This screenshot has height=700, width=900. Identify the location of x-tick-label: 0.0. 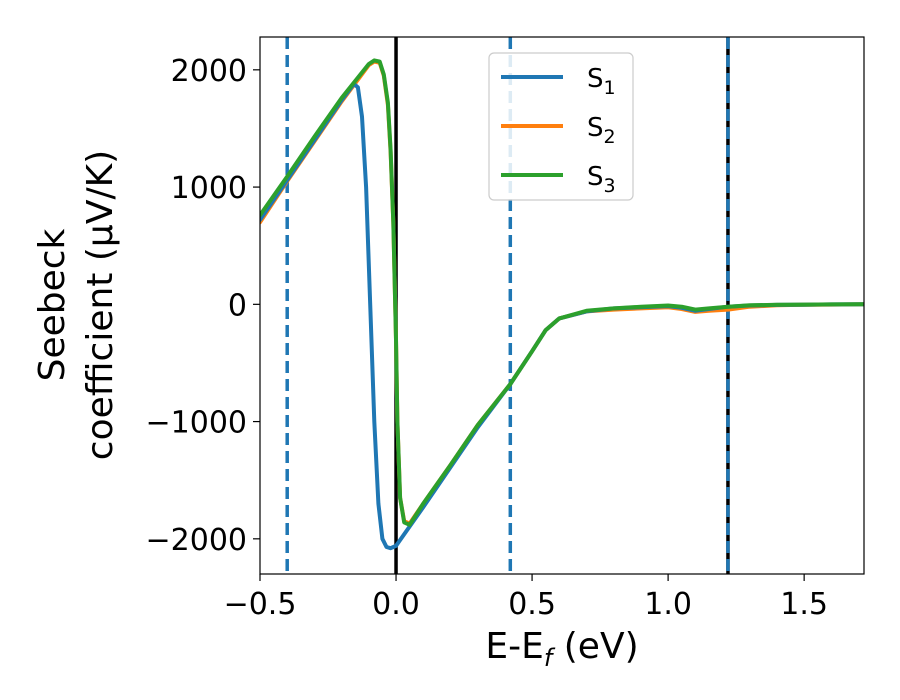
(396, 604).